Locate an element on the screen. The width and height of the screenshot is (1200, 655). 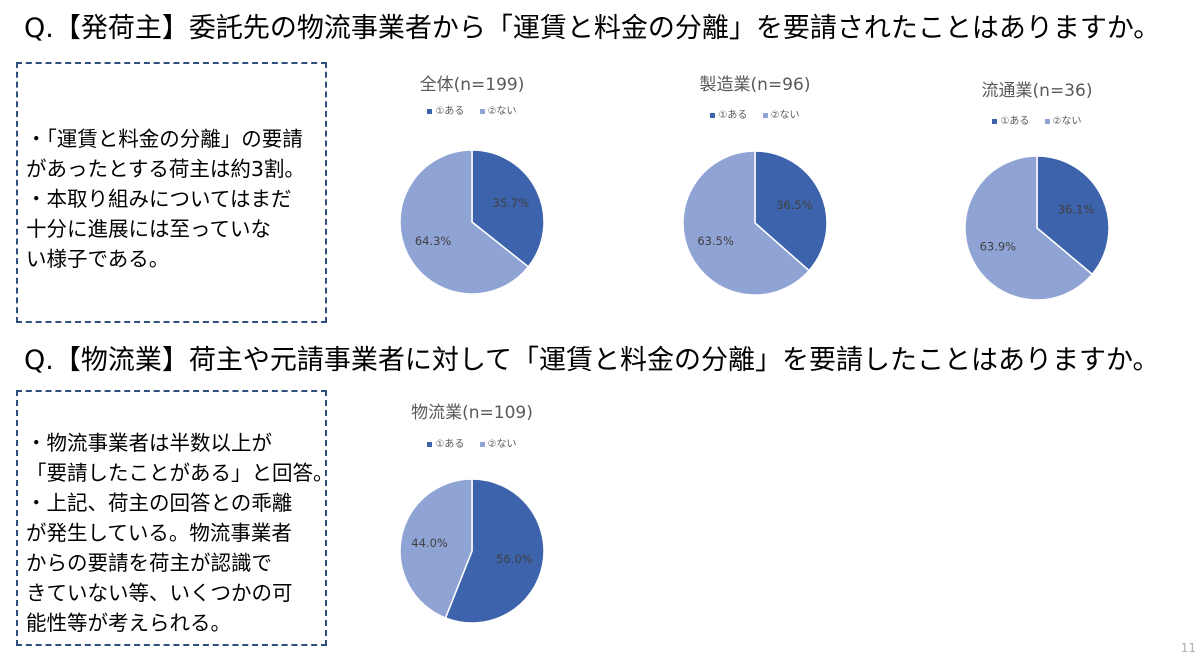
chart-title: 流通業(n=36) is located at coordinates (1037, 91).